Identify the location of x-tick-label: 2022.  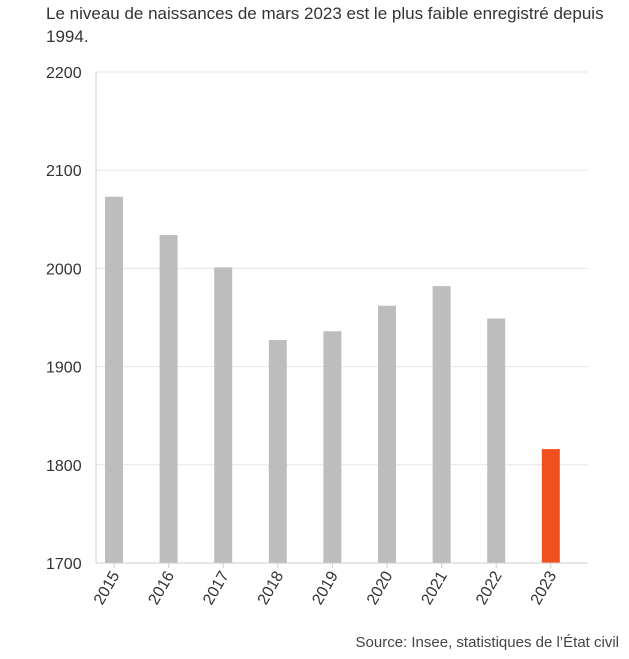
(489, 587).